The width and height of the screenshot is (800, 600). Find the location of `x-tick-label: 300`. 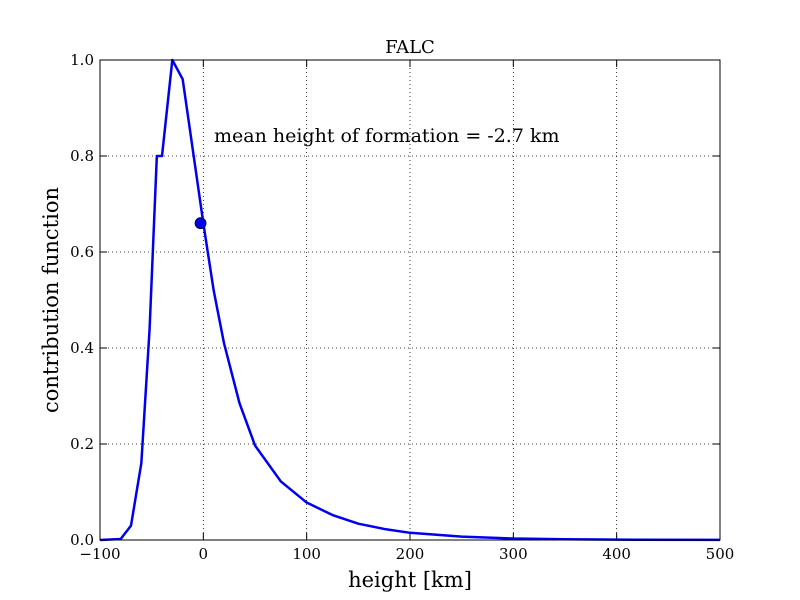

x-tick-label: 300 is located at coordinates (513, 554).